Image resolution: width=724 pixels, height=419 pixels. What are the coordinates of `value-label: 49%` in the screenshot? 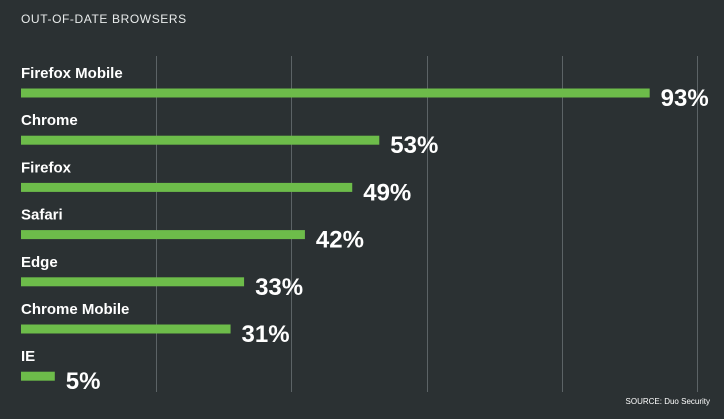 It's located at (387, 192).